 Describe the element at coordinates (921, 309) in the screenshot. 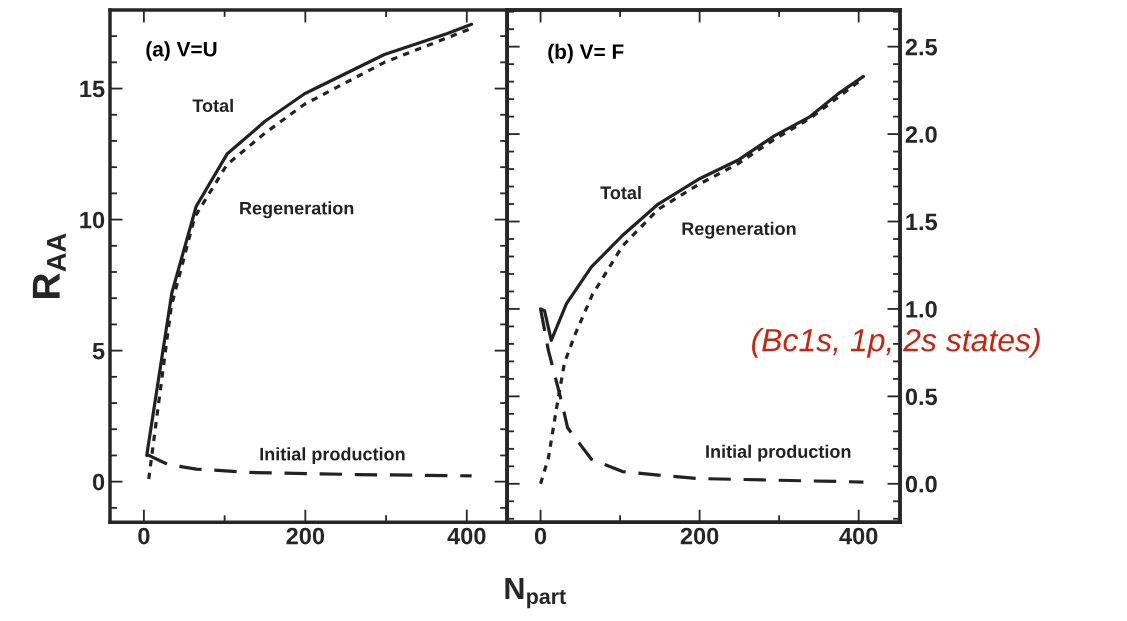

I see `y2-tick-label: 1.0` at that location.